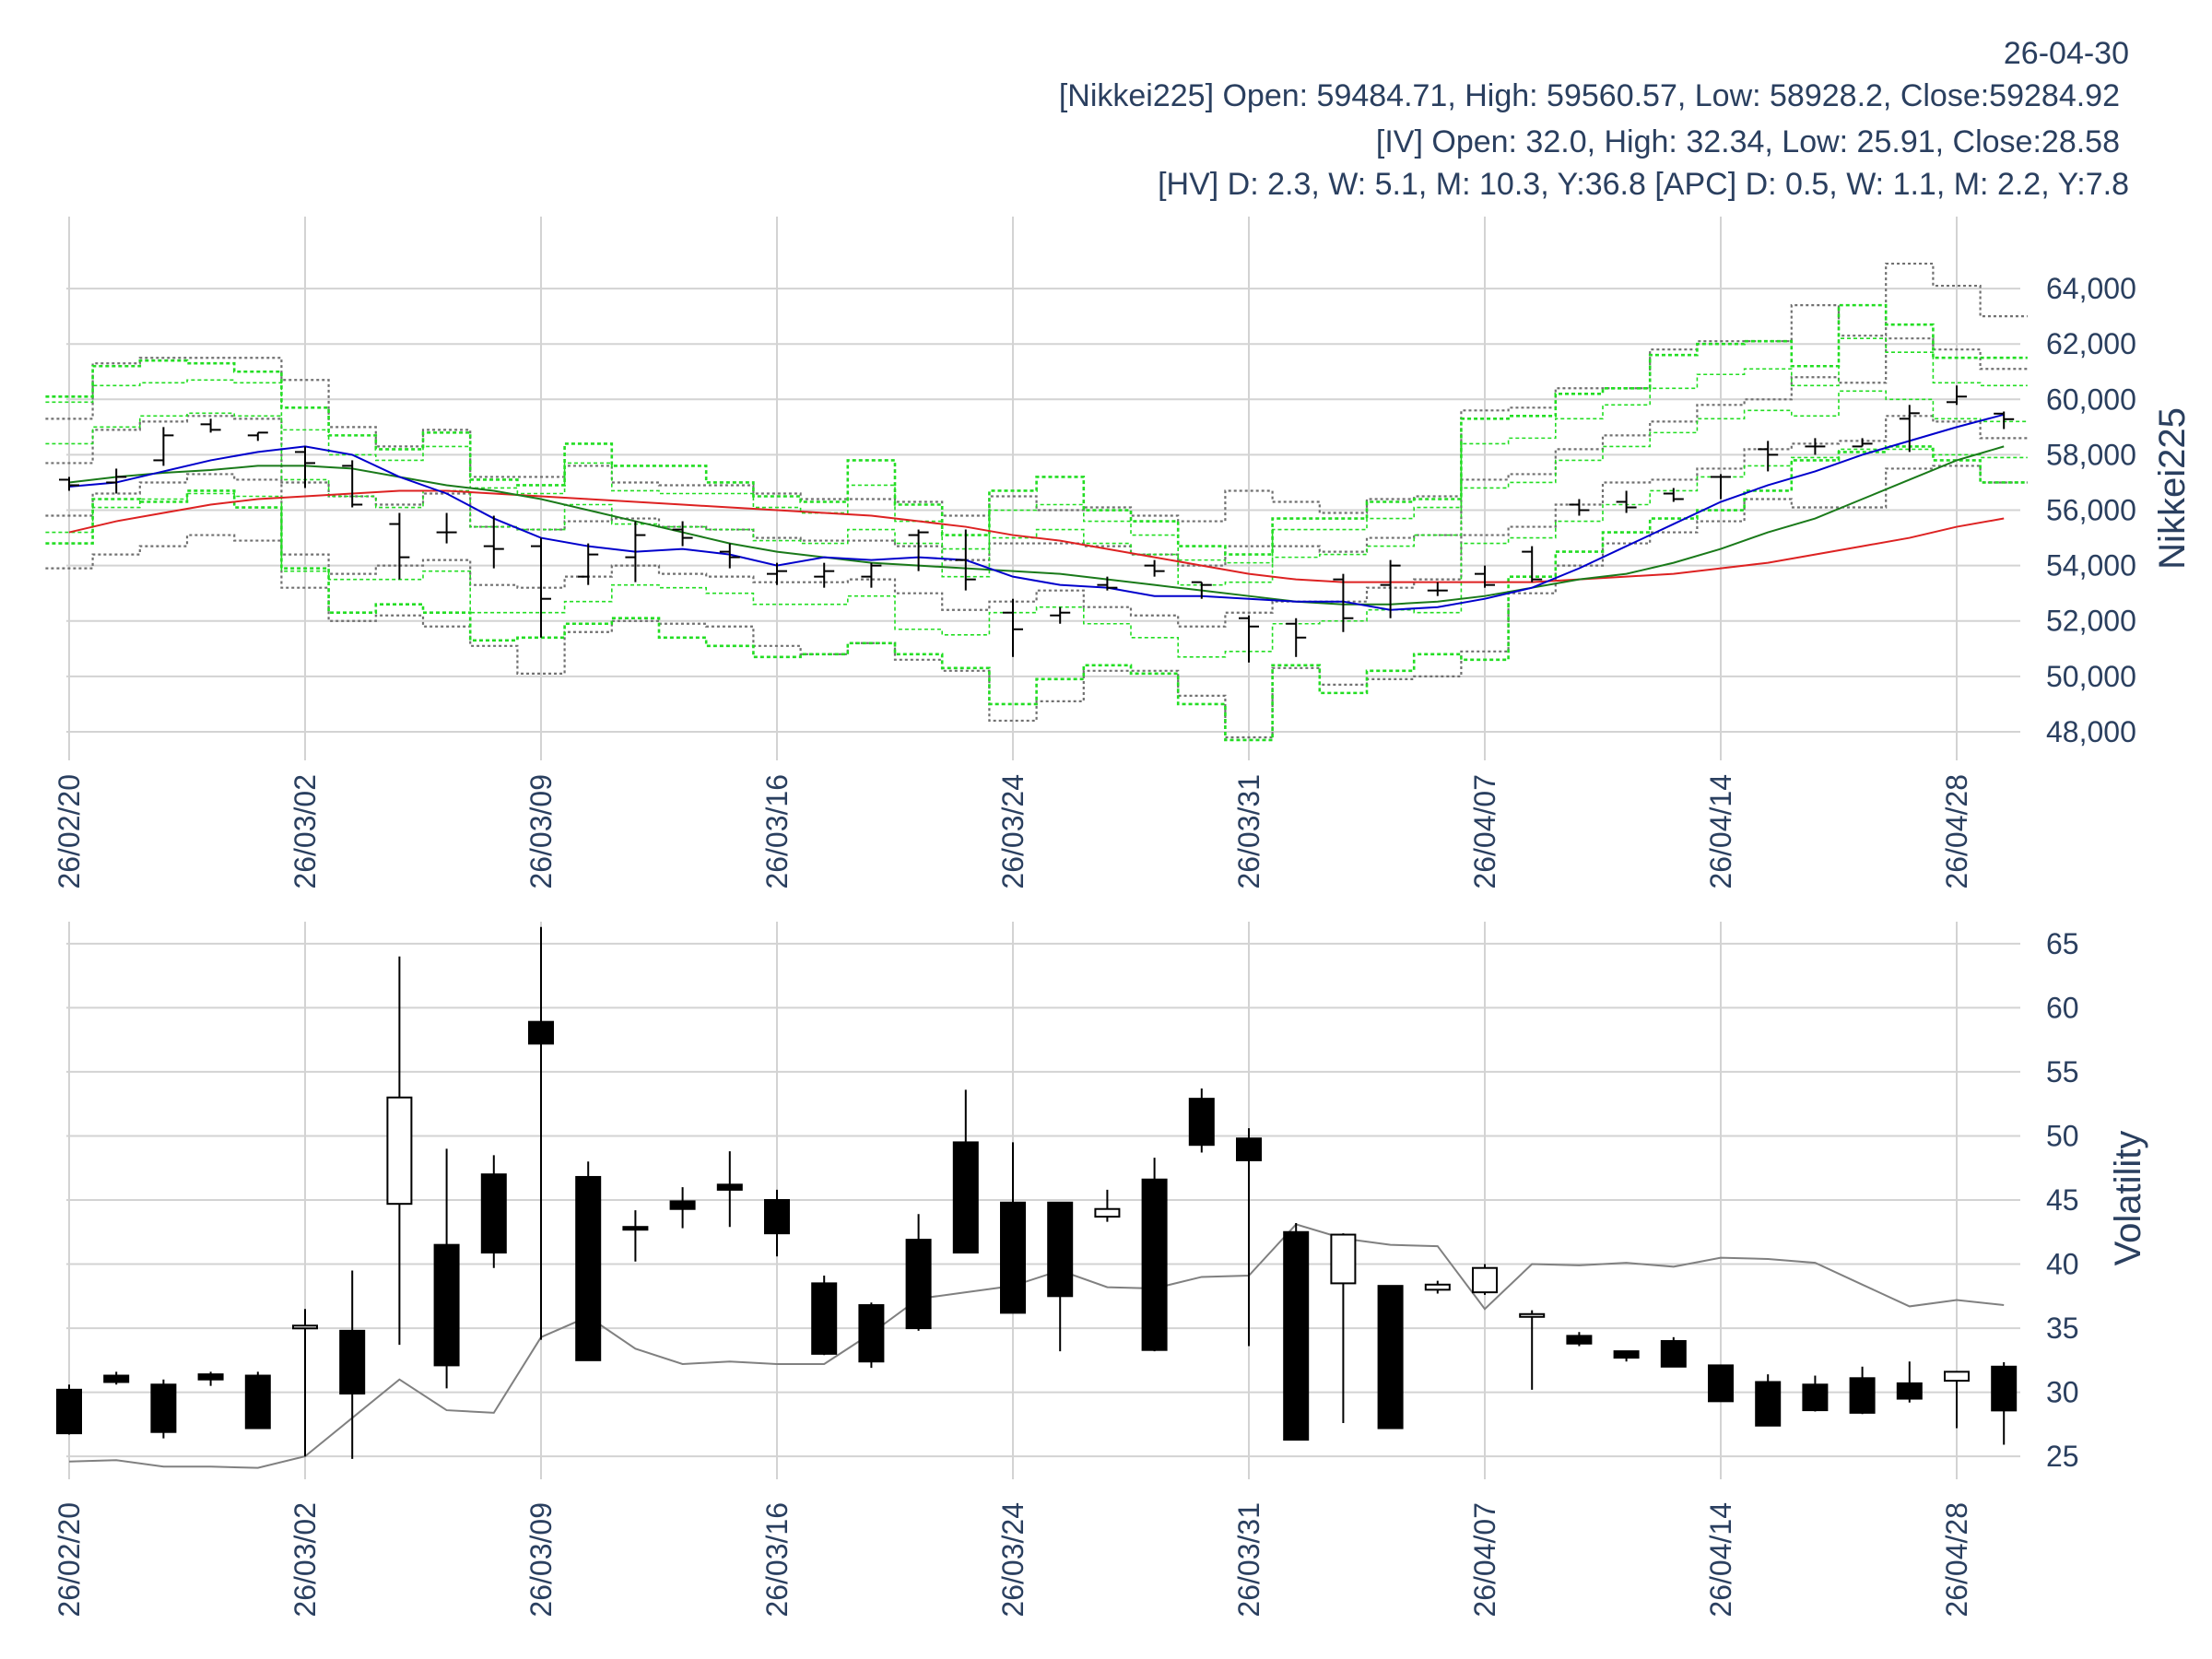 This screenshot has width=2212, height=1659. Describe the element at coordinates (305, 831) in the screenshot. I see `top-xtick-label: 26/03/02` at that location.